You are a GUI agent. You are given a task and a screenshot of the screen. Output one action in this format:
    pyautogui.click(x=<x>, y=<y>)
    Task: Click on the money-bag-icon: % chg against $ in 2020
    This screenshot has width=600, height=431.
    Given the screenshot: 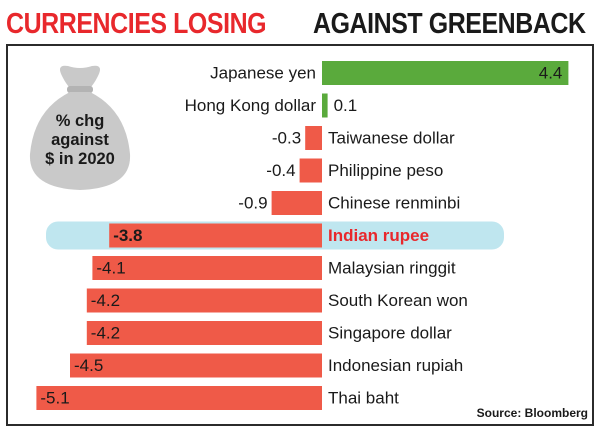 What is the action you would take?
    pyautogui.click(x=80, y=126)
    